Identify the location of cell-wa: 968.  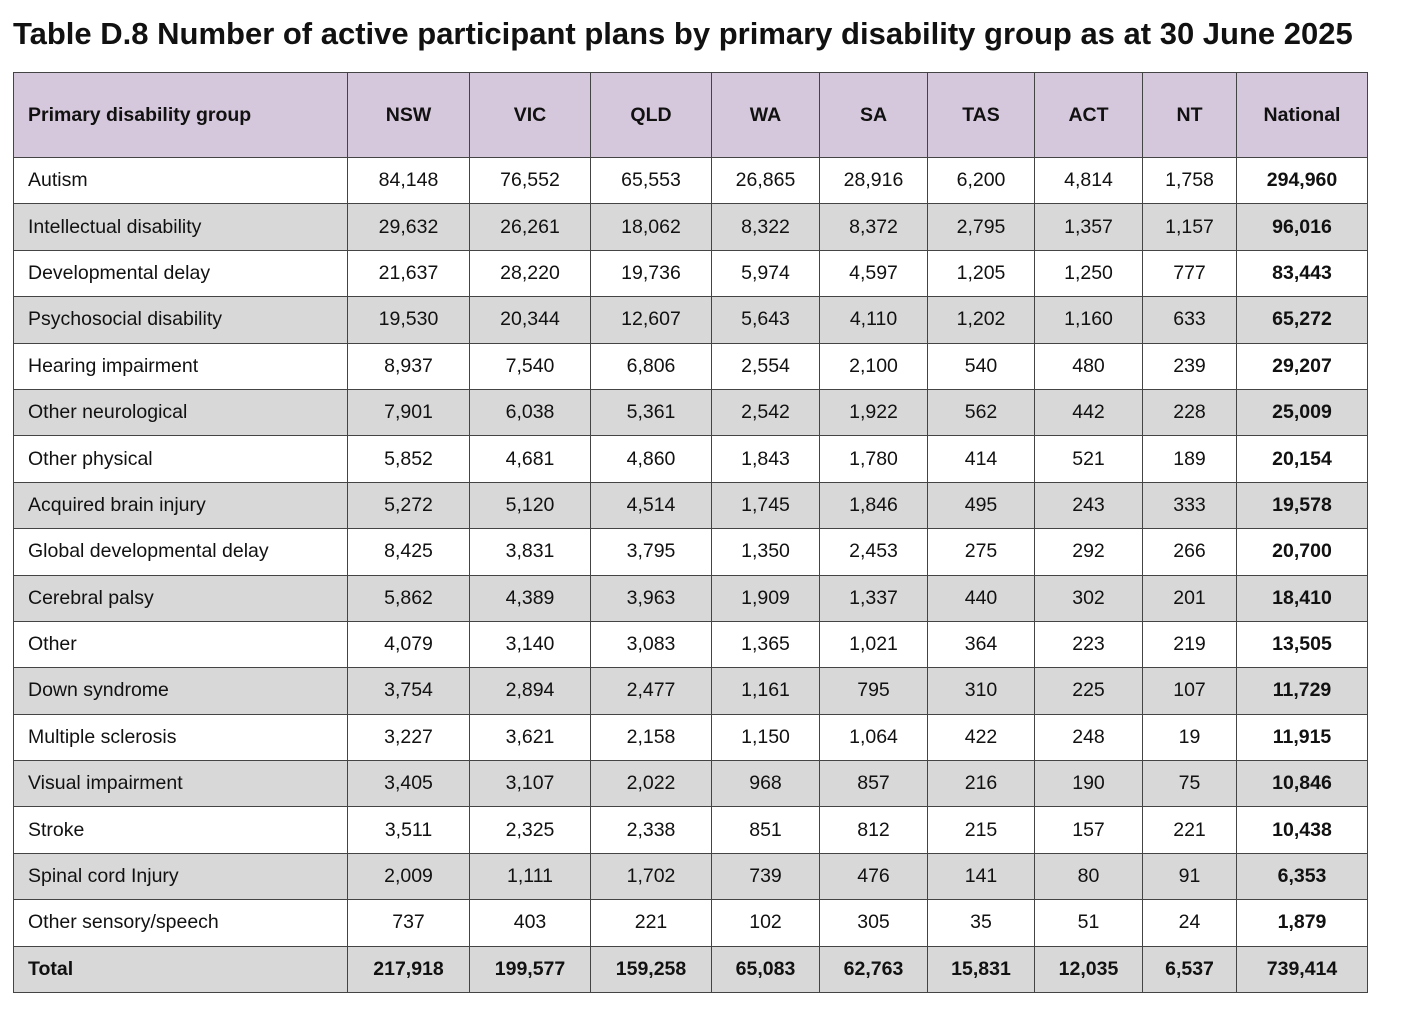
(765, 784).